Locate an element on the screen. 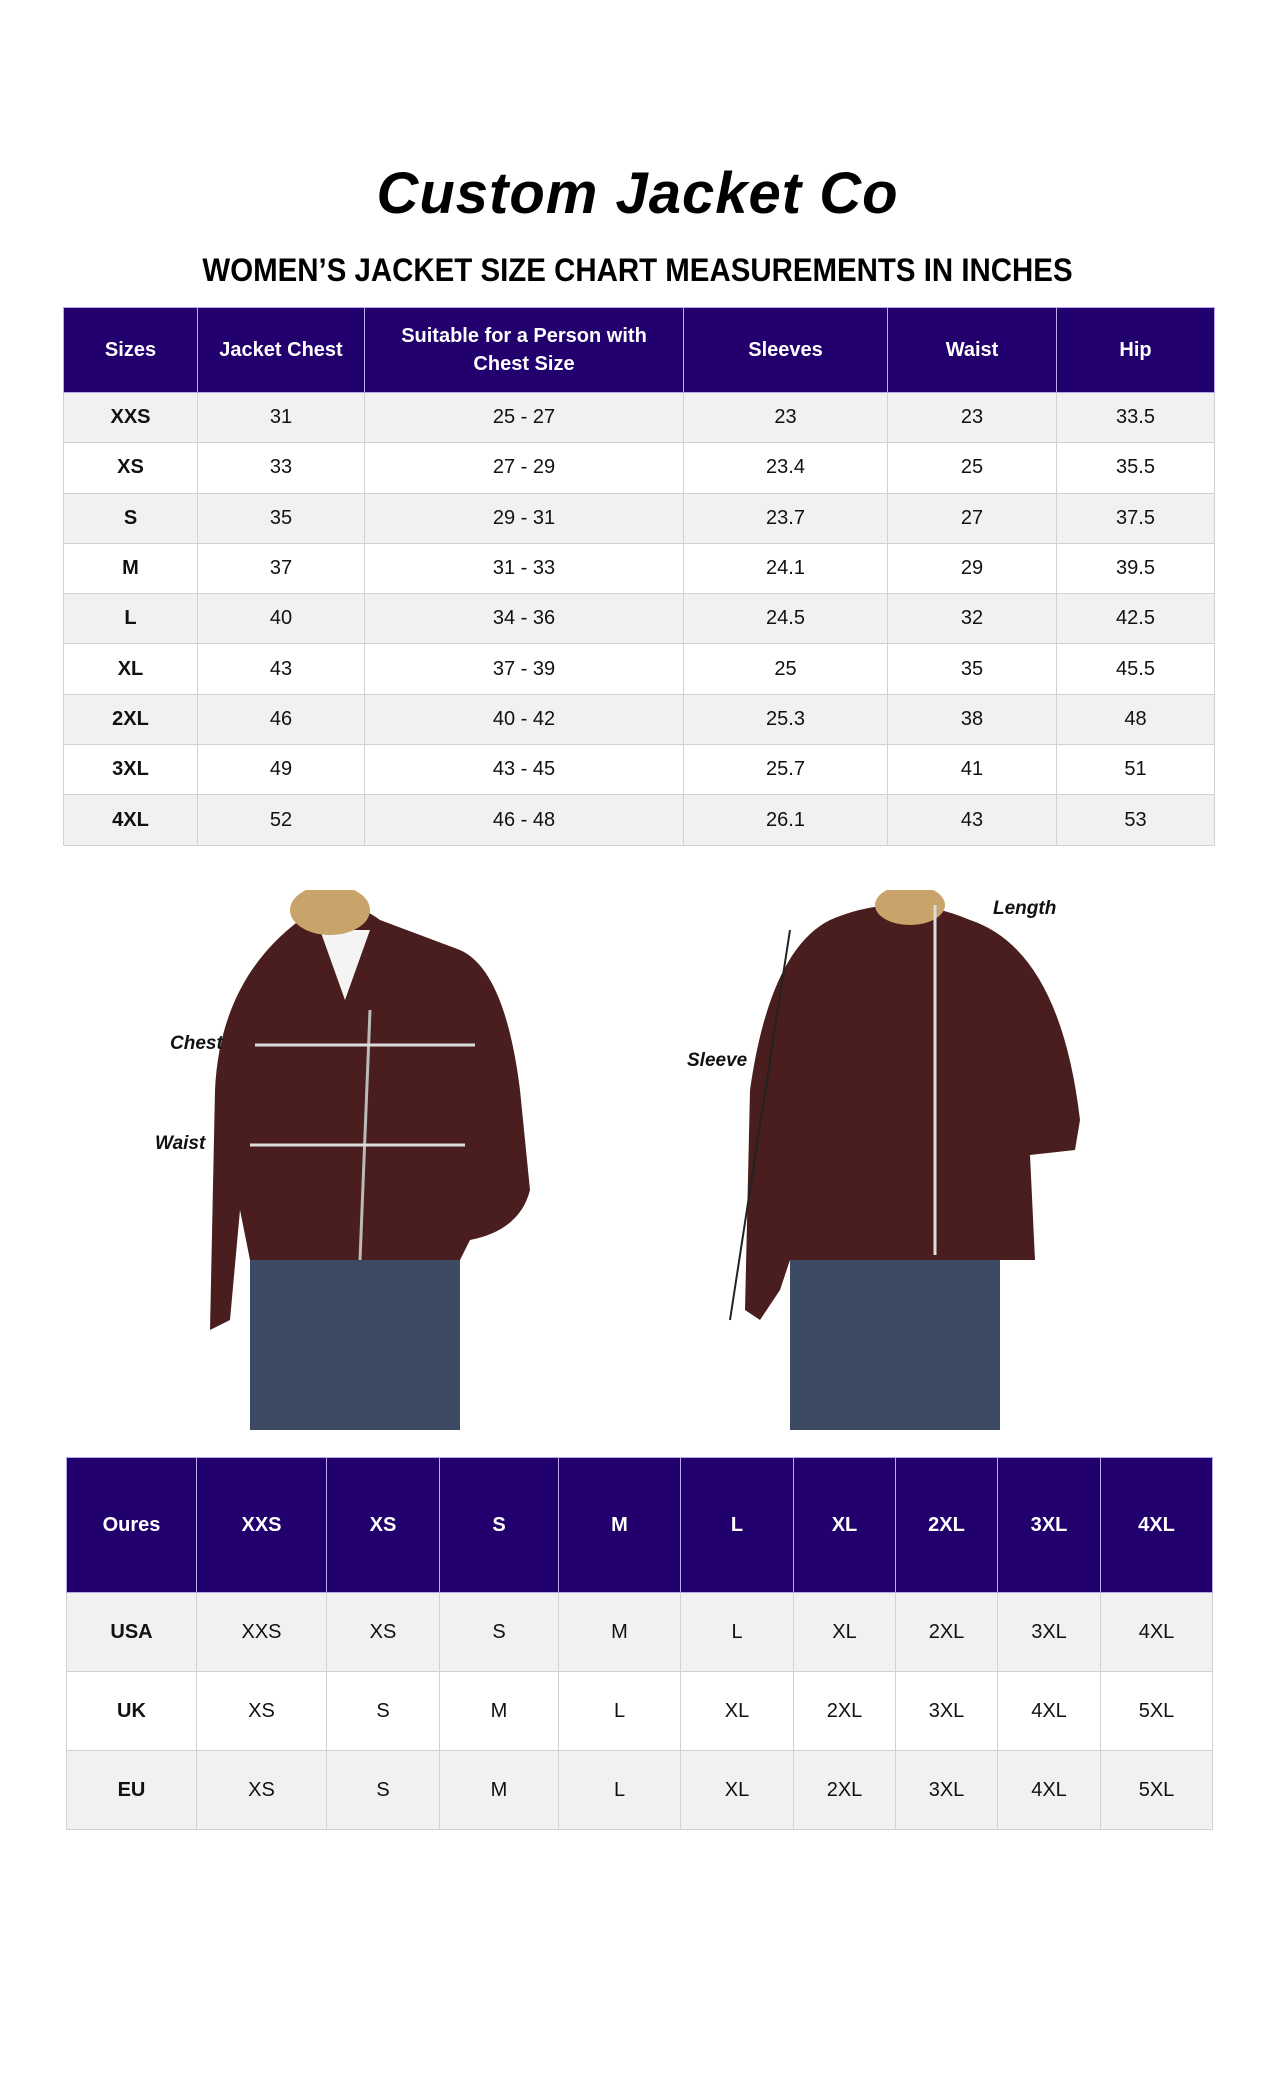 Image resolution: width=1275 pixels, height=2100 pixels. table-cell: 23.4 is located at coordinates (785, 468).